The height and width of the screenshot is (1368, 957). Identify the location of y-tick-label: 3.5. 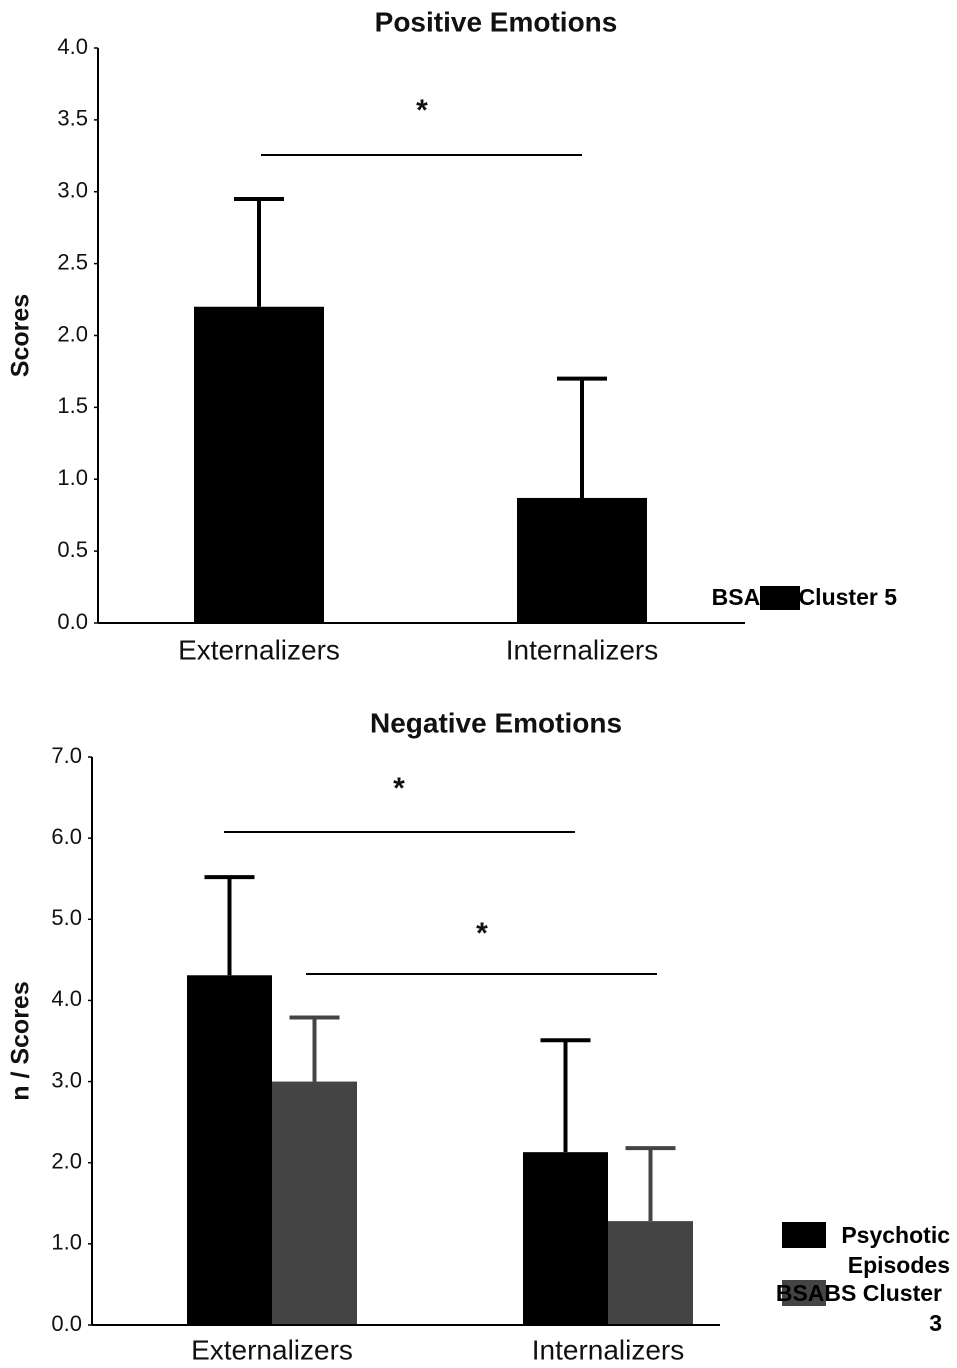
(72, 118).